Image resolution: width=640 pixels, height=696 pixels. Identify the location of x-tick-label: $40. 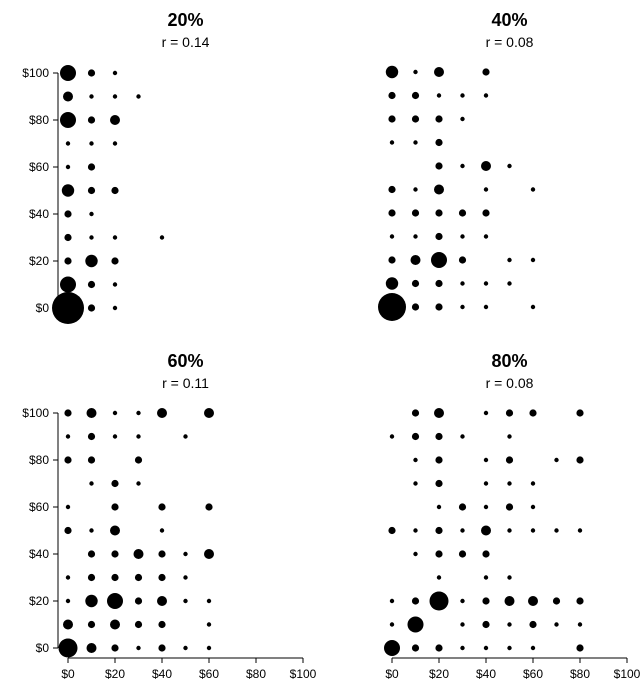
(162, 674).